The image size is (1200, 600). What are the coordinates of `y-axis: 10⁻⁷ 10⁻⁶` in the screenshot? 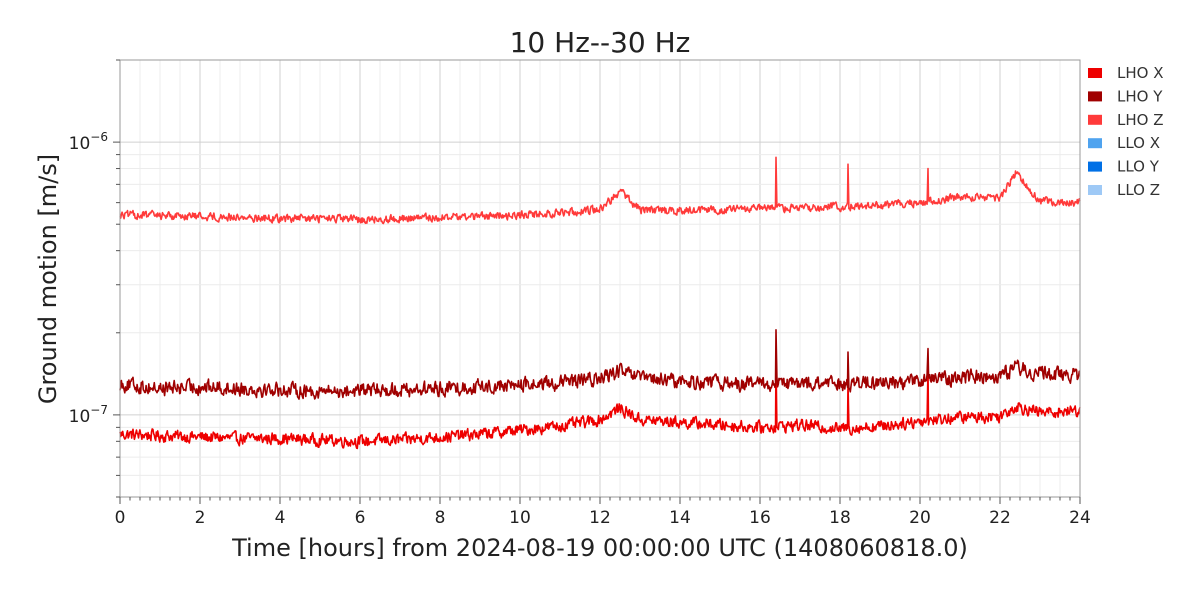 It's located at (94, 278).